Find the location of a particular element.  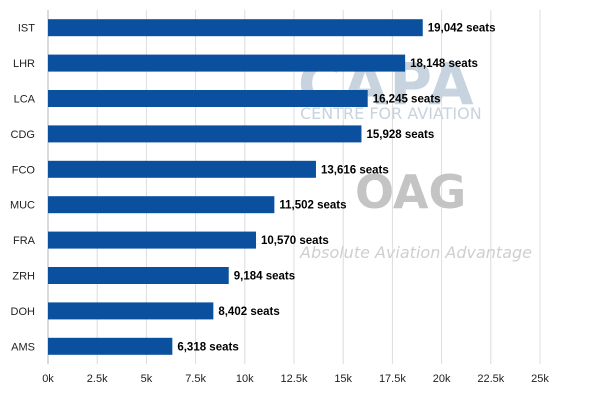

x-tick-label: 12.5k is located at coordinates (294, 379).